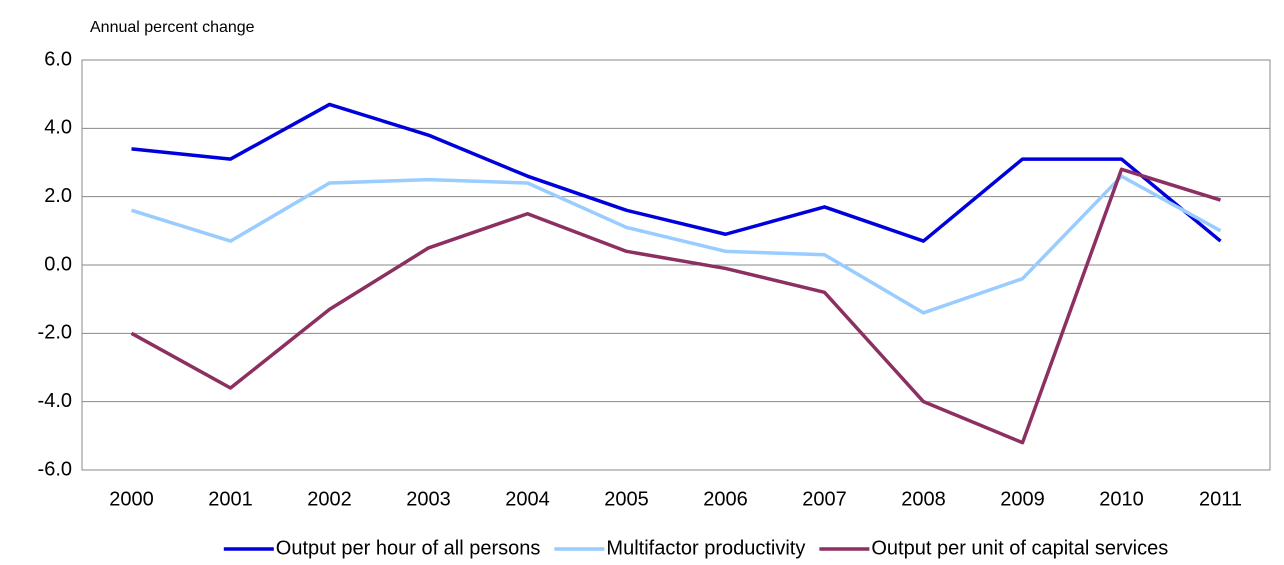 Image resolution: width=1284 pixels, height=565 pixels. Describe the element at coordinates (58, 264) in the screenshot. I see `y-tick-label: 0.0` at that location.